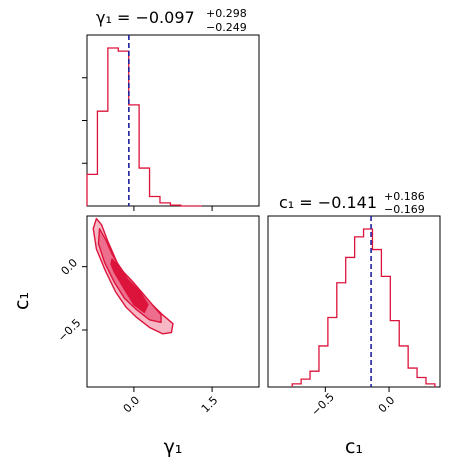 This screenshot has height=474, width=474. Describe the element at coordinates (354, 447) in the screenshot. I see `c1-xlabel: c₁` at that location.